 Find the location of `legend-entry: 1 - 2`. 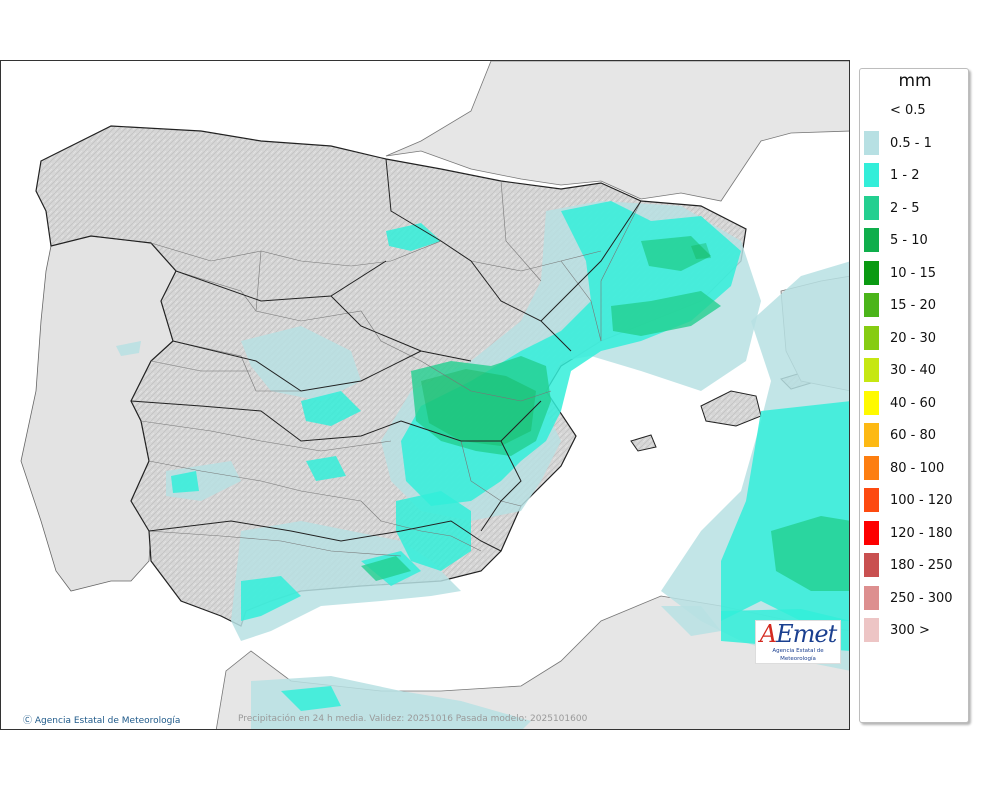

legend-entry: 1 - 2 is located at coordinates (916, 175).